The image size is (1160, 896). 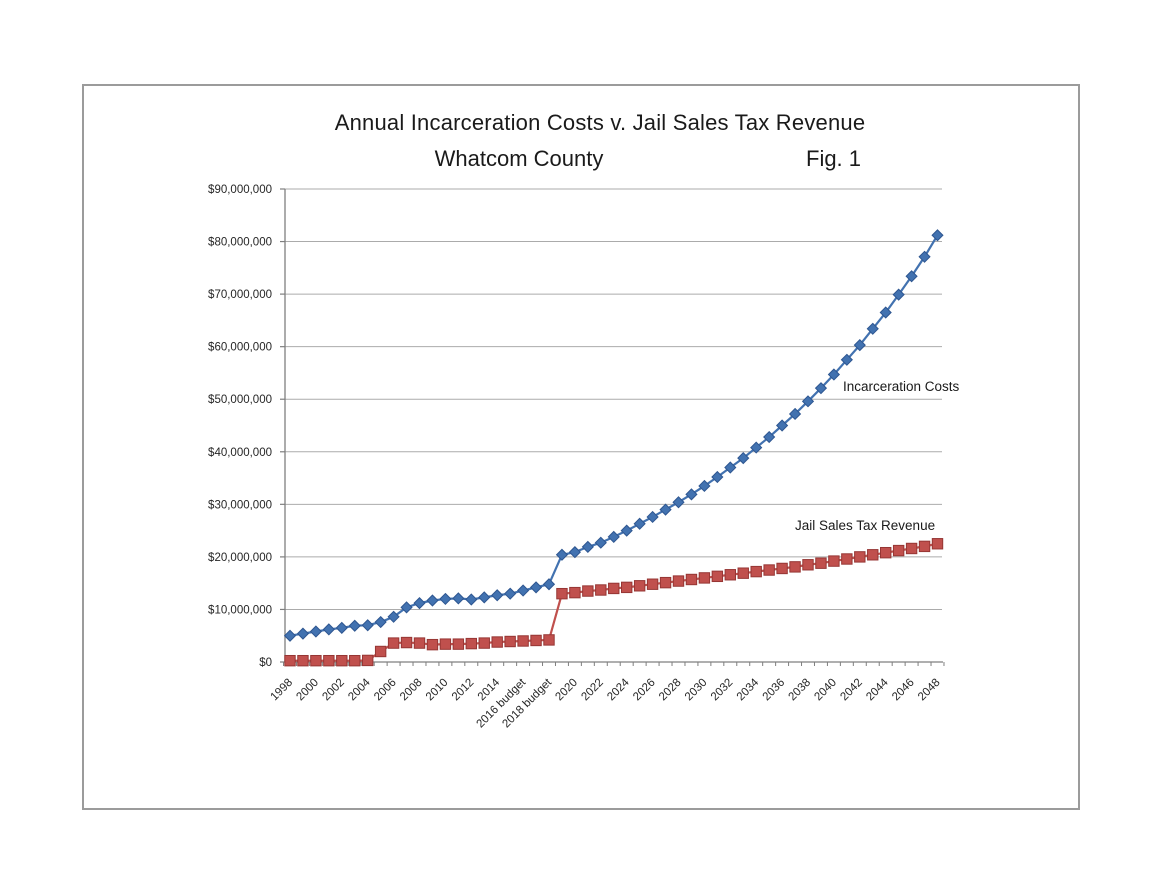 What do you see at coordinates (825, 690) in the screenshot?
I see `x-tick-label: 2040` at bounding box center [825, 690].